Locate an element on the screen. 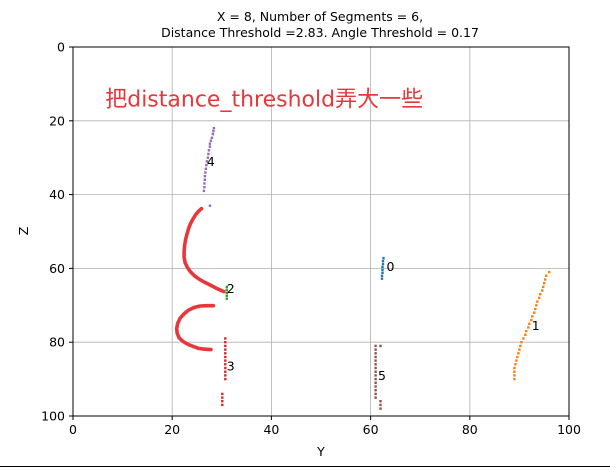  bottom-border is located at coordinates (305, 466).